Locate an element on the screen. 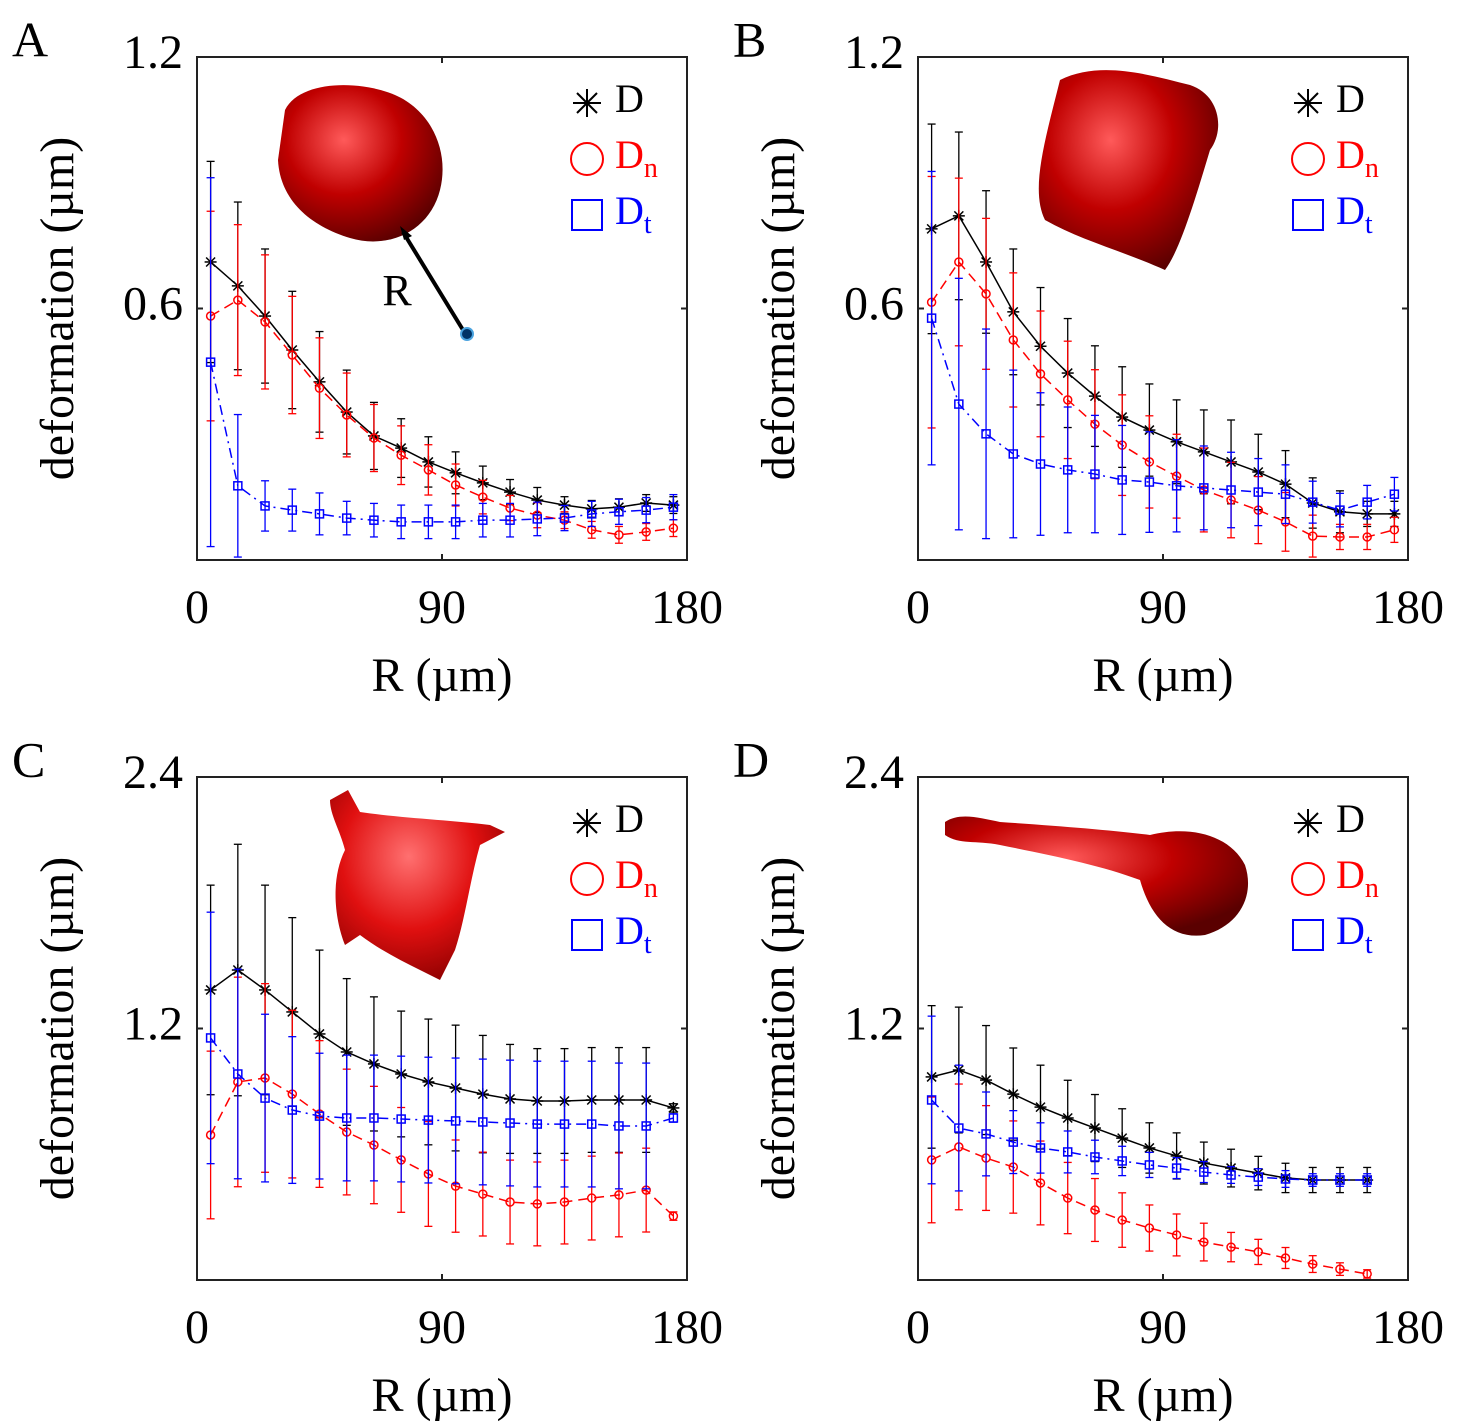 The width and height of the screenshot is (1466, 1427). panel-label: B is located at coordinates (749, 39).